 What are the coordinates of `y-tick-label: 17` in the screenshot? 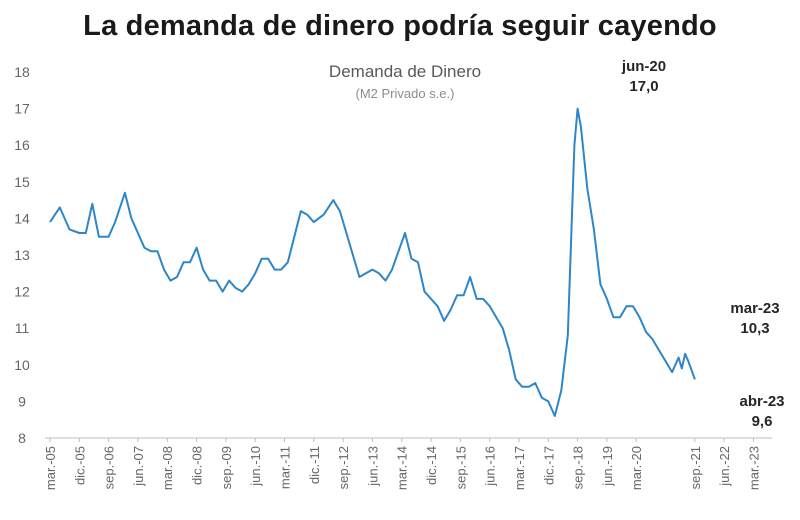 It's located at (22, 109).